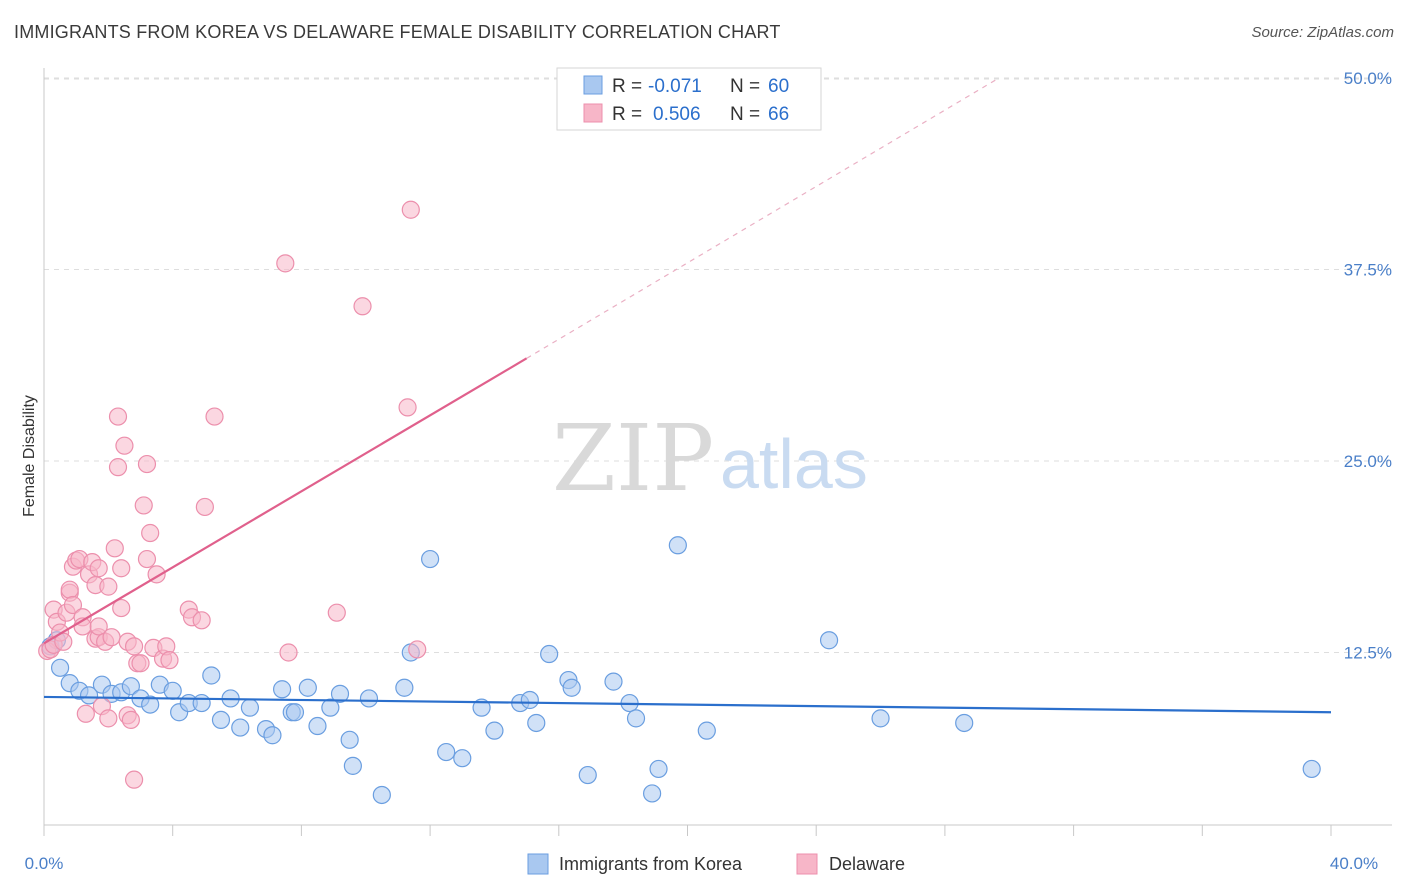 Image resolution: width=1406 pixels, height=892 pixels. What do you see at coordinates (1368, 653) in the screenshot?
I see `y-tick-label: 12.5%` at bounding box center [1368, 653].